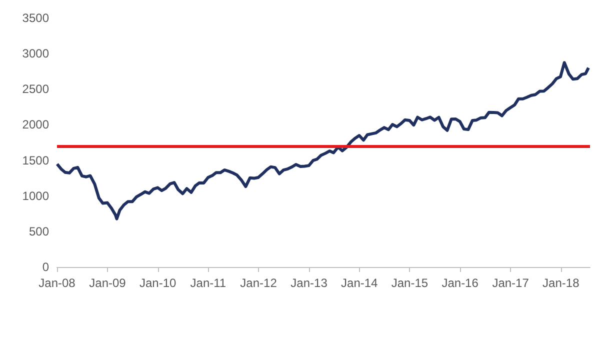 Image resolution: width=605 pixels, height=346 pixels. Describe the element at coordinates (36, 53) in the screenshot. I see `y-tick-label: 3000` at that location.